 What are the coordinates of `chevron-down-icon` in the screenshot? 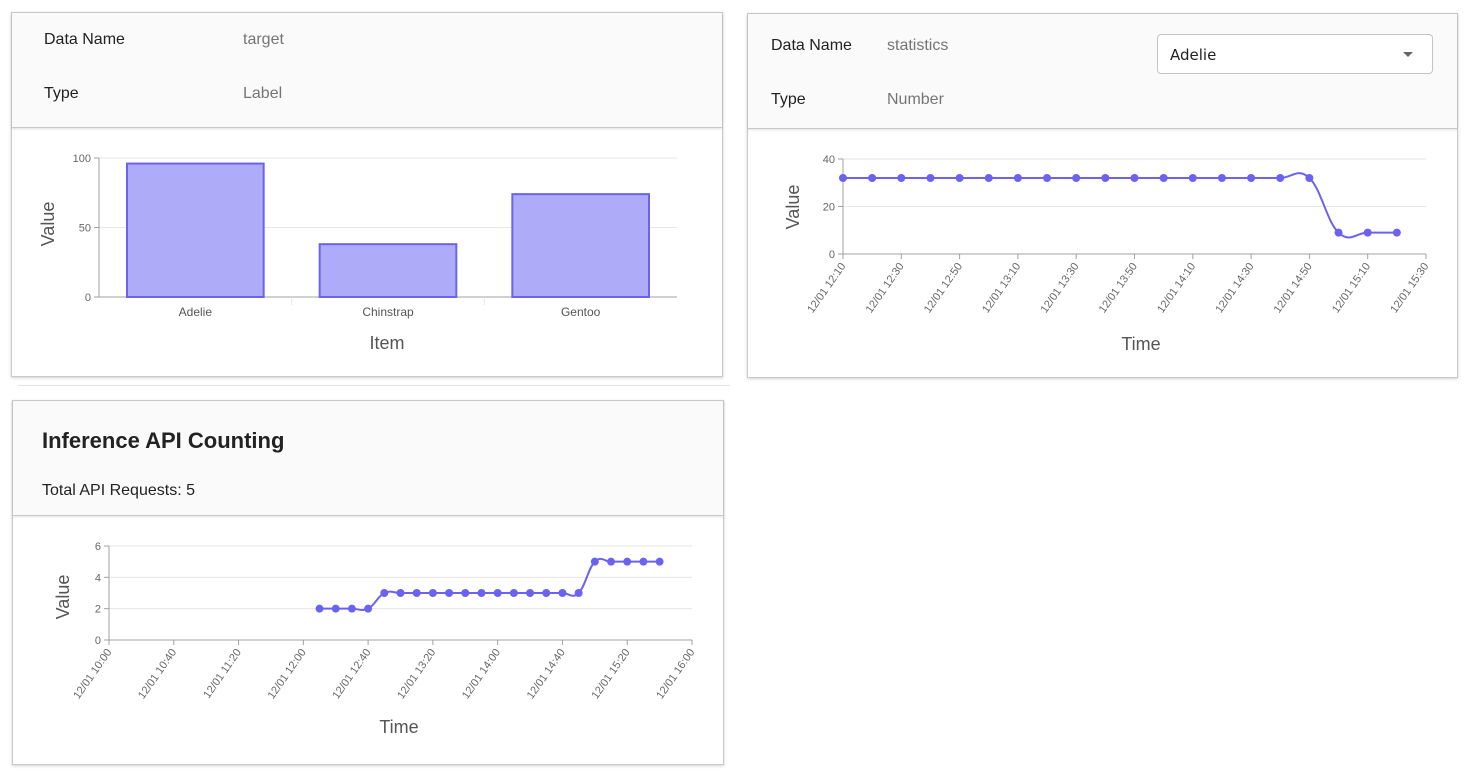 It's located at (1408, 54).